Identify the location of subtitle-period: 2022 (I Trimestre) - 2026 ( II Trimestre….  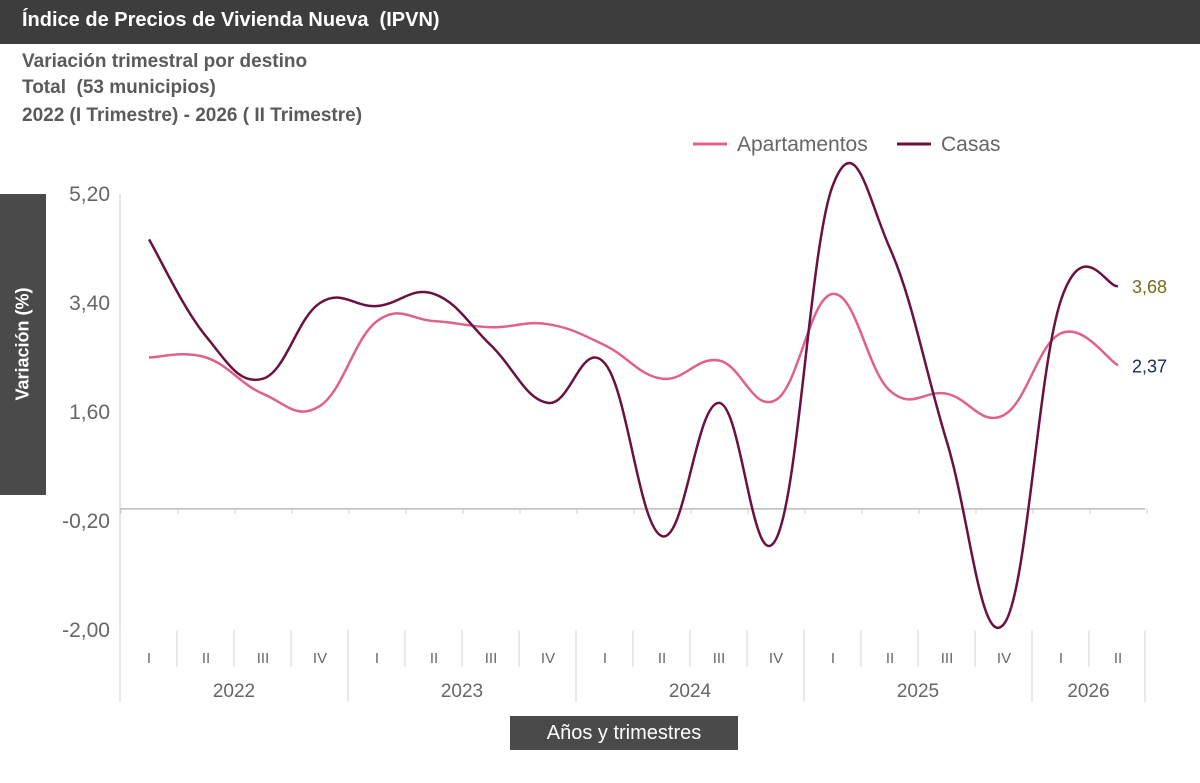
(192, 115).